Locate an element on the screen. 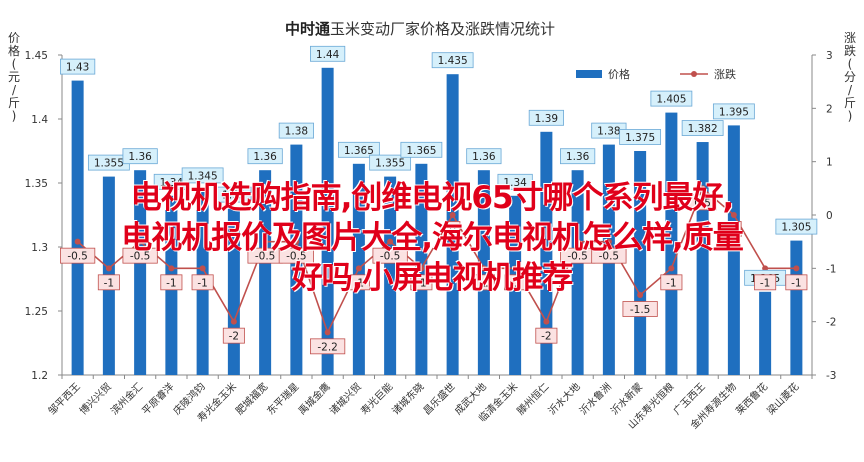 The height and width of the screenshot is (462, 864). y-axis-left-label: 价格(元/斤) is located at coordinates (14, 77).